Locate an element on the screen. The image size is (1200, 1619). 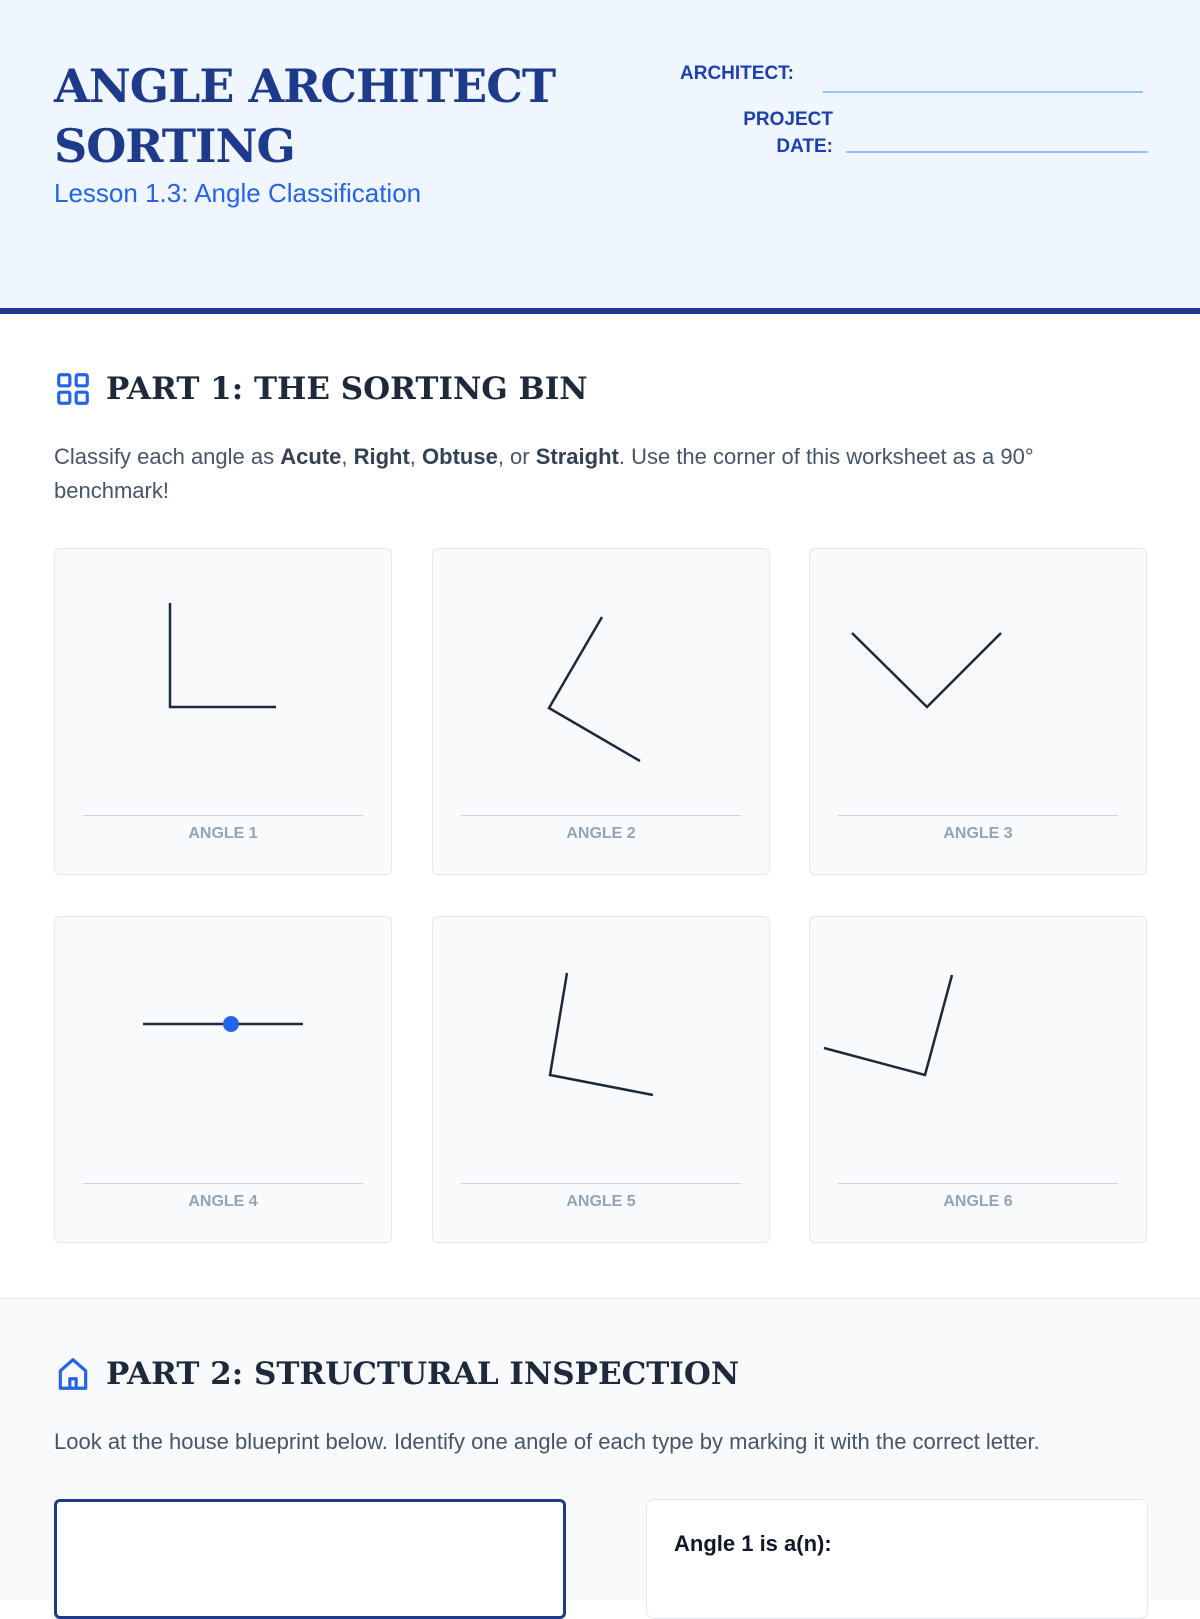
angle-4-drawing is located at coordinates (223, 1024).